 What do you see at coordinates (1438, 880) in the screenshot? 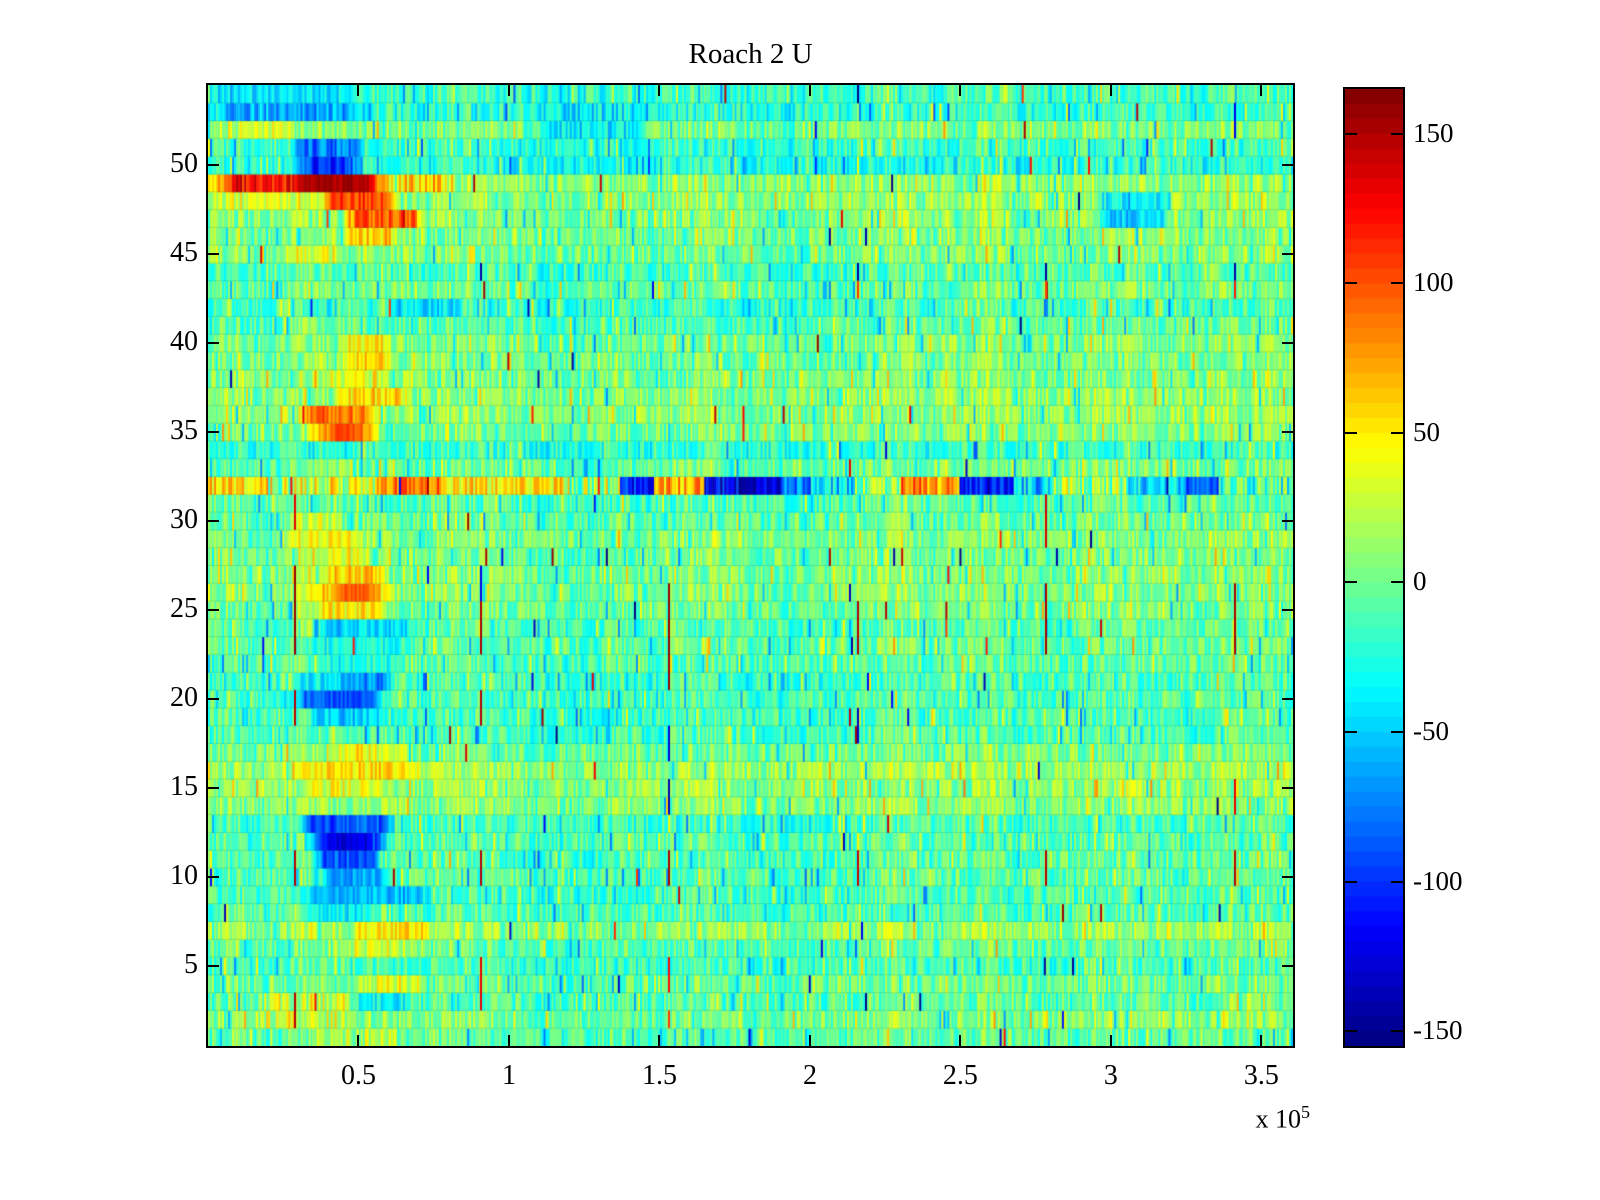
I see `colorbar-tick-label: -100` at bounding box center [1438, 880].